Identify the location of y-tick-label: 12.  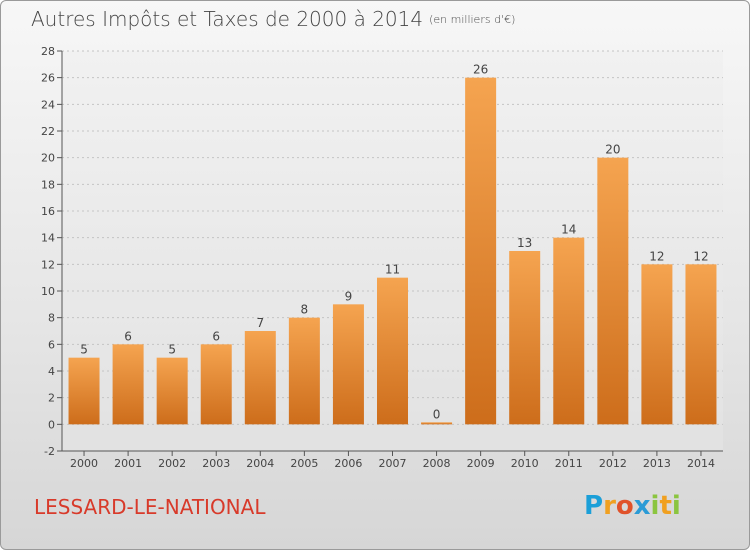
(48, 264).